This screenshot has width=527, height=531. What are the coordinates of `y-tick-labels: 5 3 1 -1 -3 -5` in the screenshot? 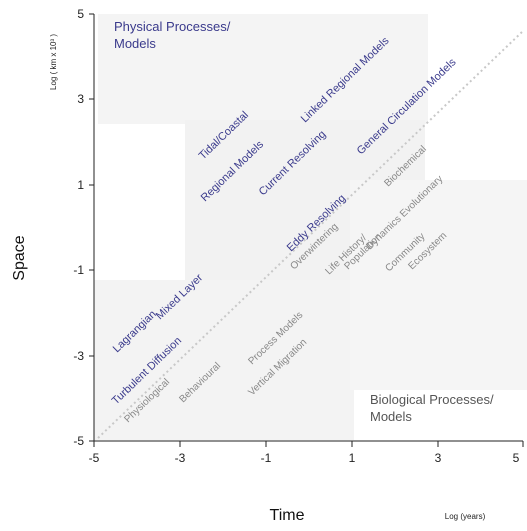 It's located at (78, 227).